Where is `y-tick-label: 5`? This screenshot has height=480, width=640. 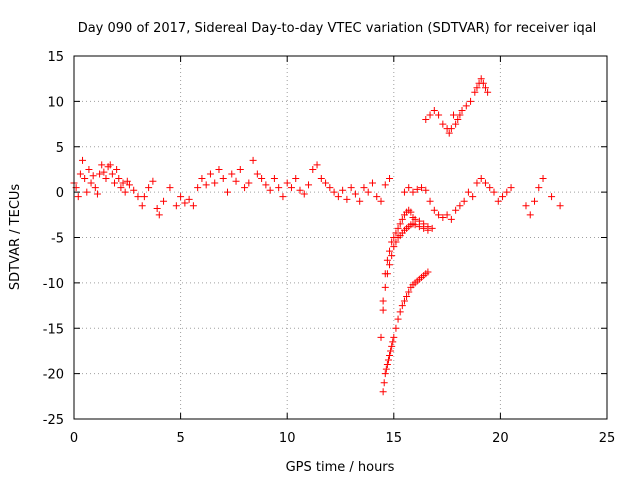 y-tick-label: 5 is located at coordinates (60, 148).